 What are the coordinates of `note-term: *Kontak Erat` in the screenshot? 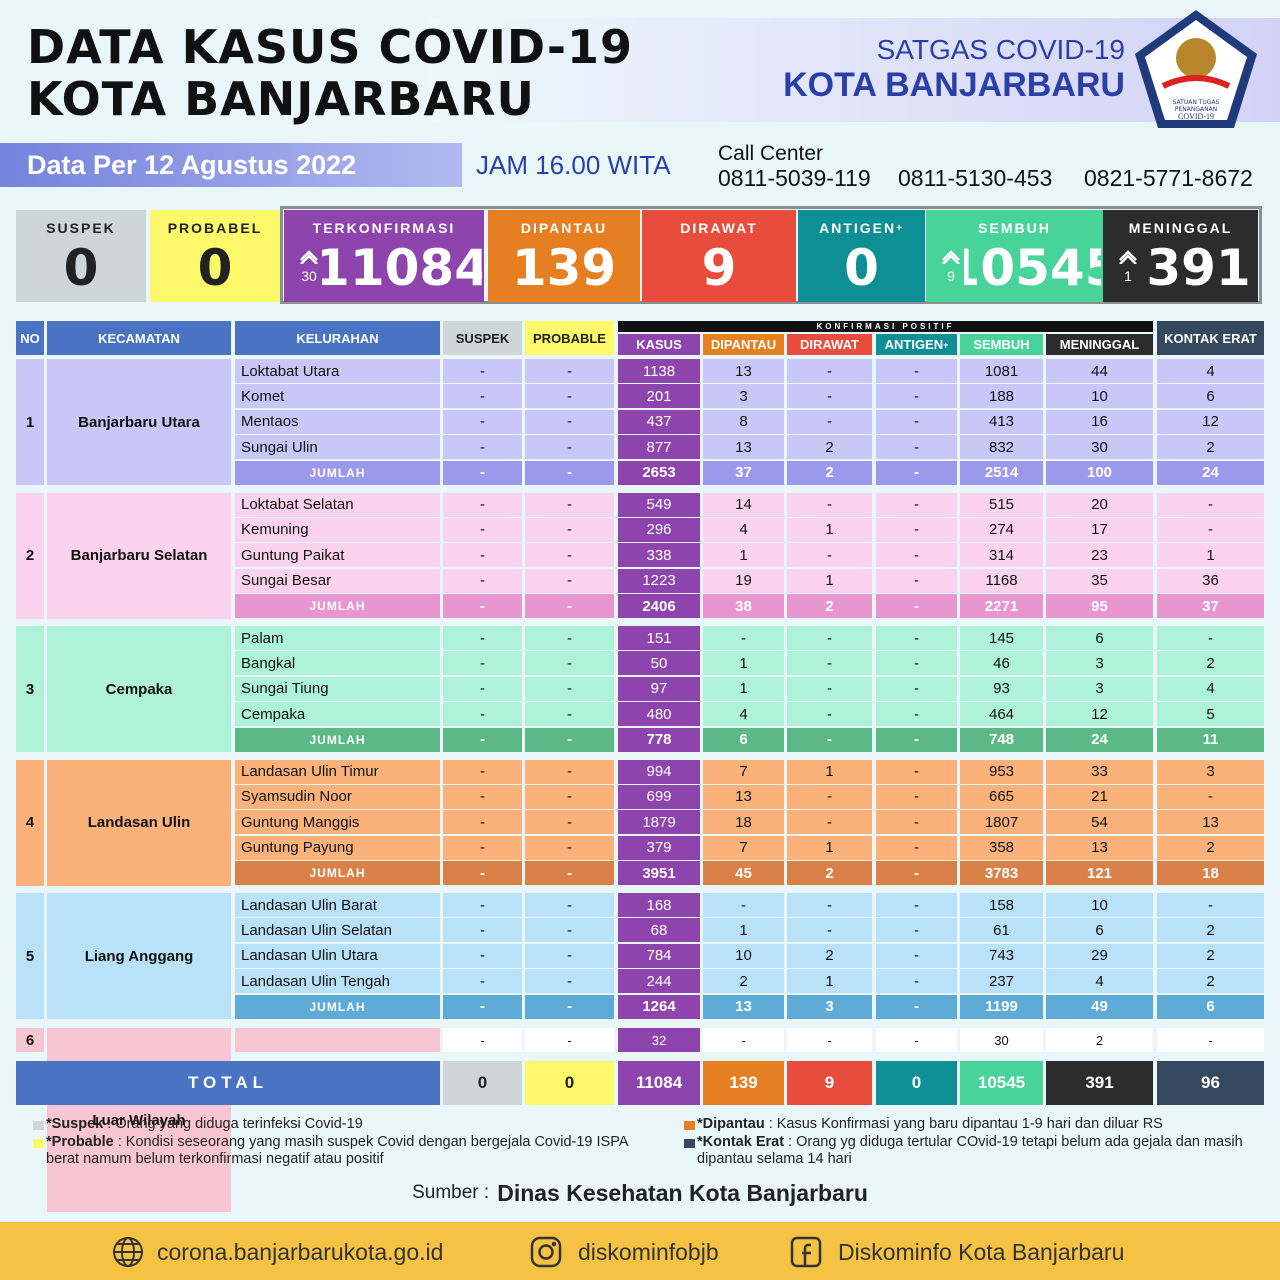 It's located at (741, 1142).